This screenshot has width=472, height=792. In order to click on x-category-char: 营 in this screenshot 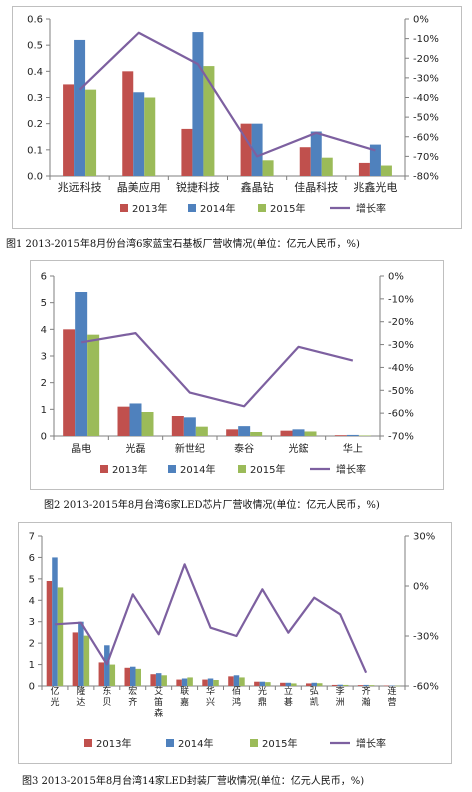, I will do `click(392, 702)`.